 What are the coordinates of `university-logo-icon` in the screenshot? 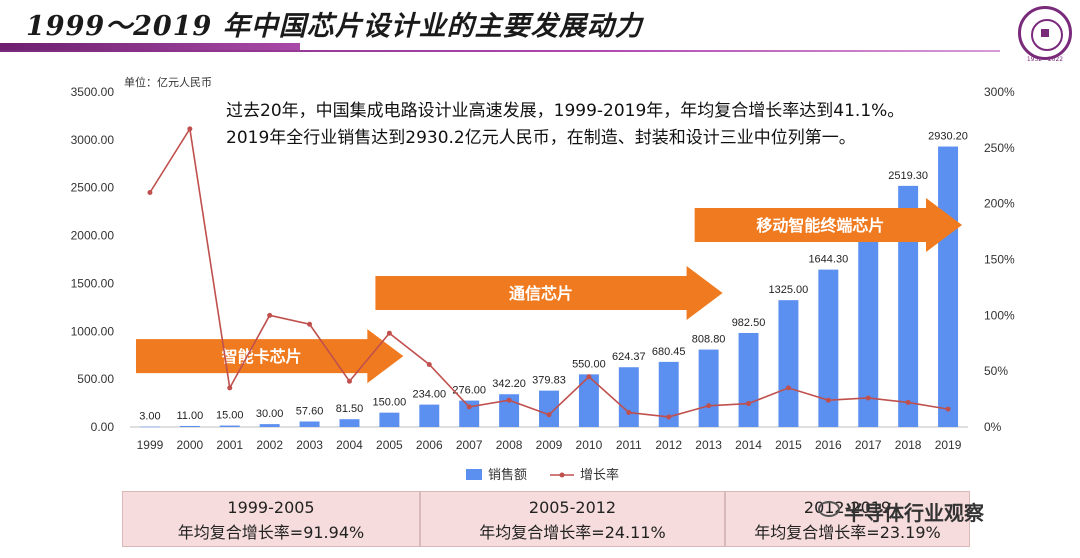 It's located at (1045, 33).